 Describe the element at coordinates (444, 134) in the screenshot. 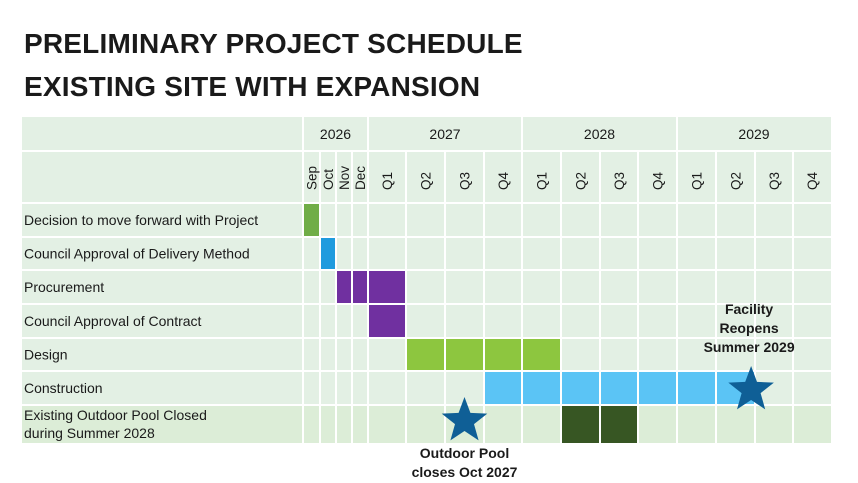

I see `year-label-2027: 2027` at that location.